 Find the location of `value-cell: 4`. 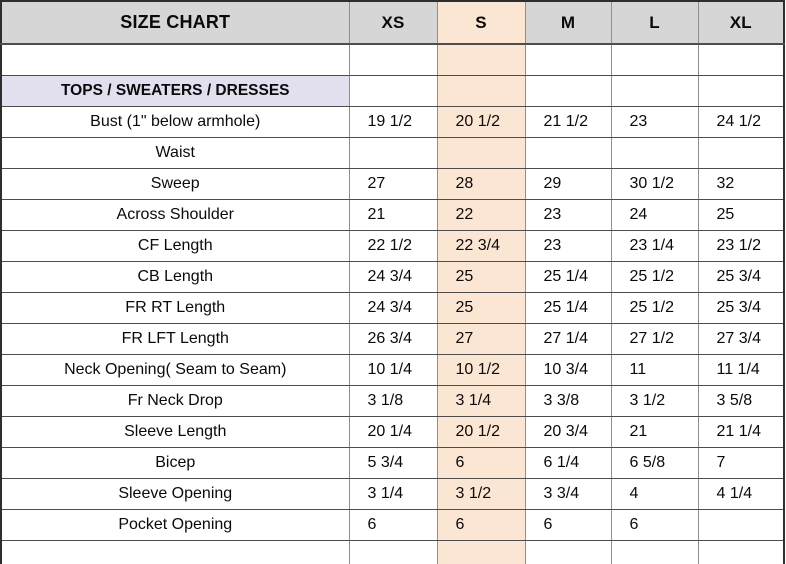

value-cell: 4 is located at coordinates (654, 493).